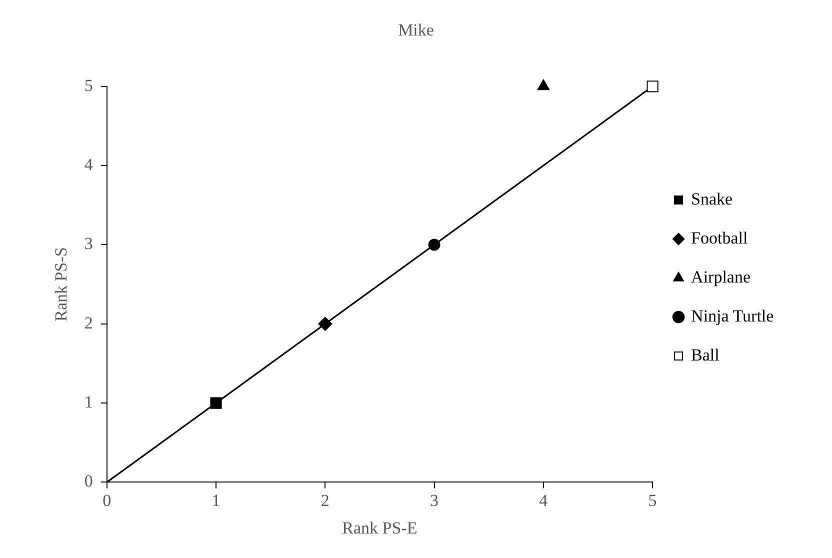 The image size is (832, 558). I want to click on y-tick-label: 0, so click(88, 481).